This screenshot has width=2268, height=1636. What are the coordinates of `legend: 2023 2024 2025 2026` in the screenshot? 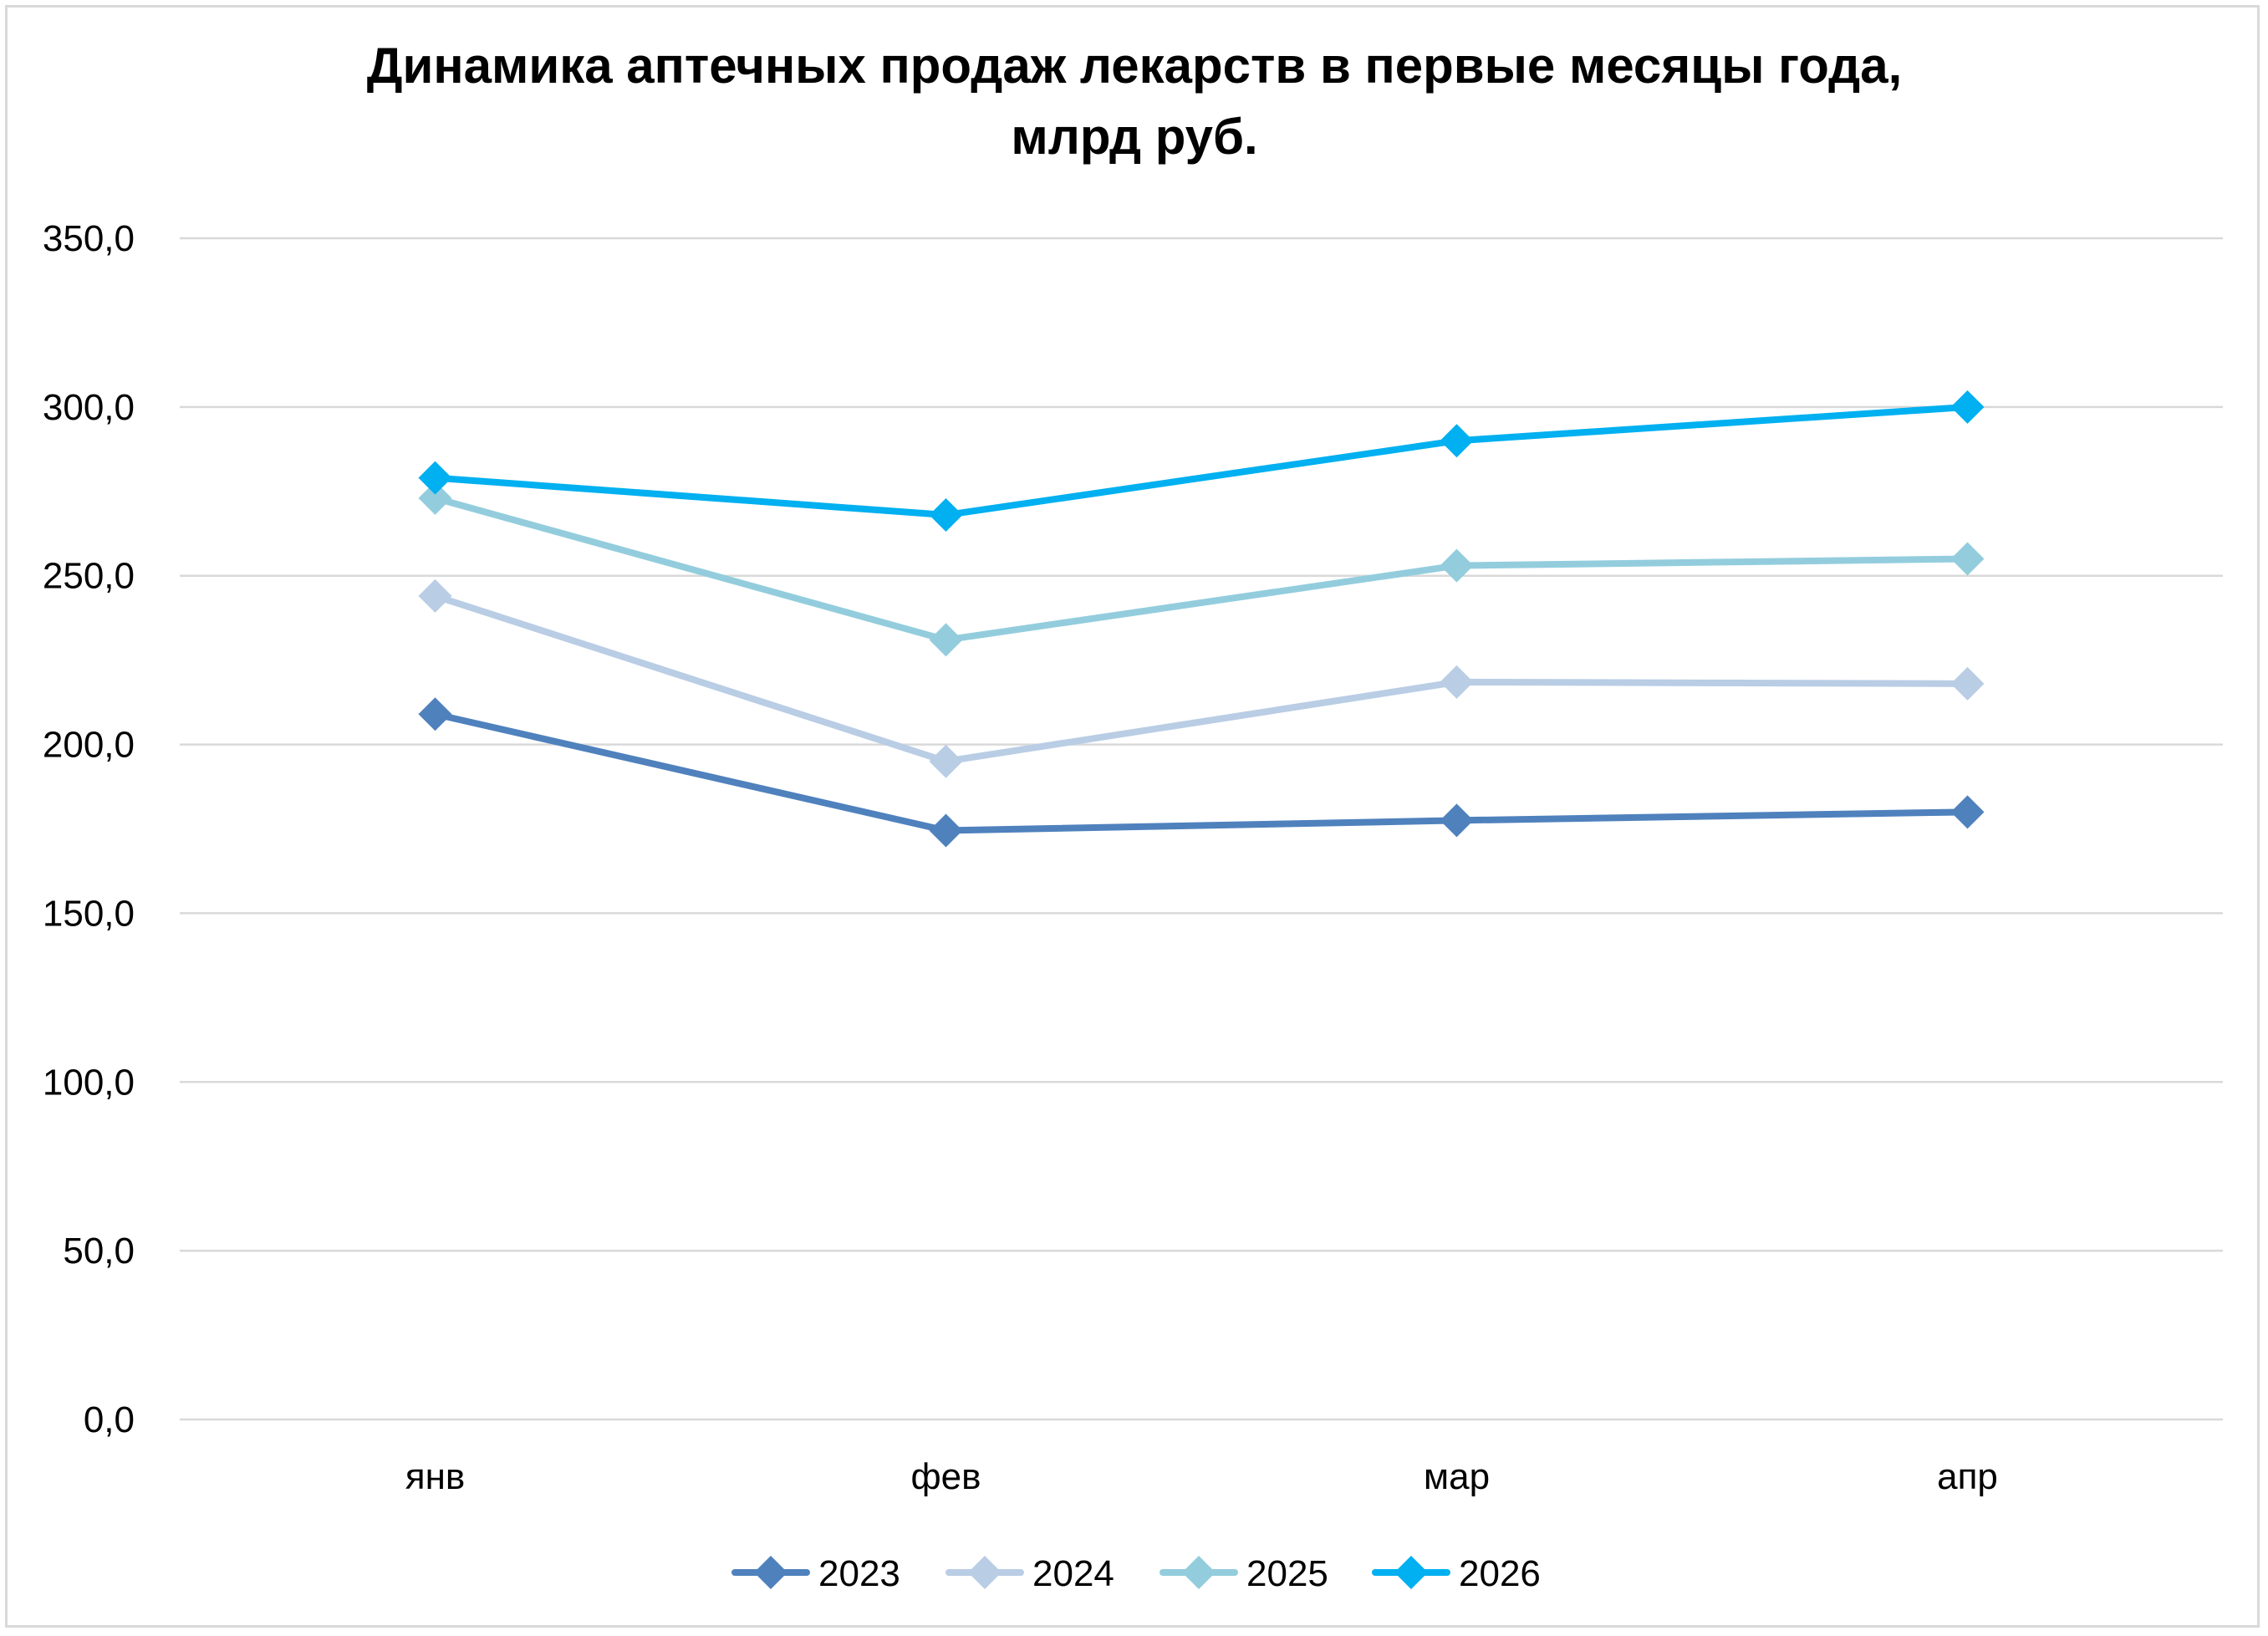 It's located at (1136, 1574).